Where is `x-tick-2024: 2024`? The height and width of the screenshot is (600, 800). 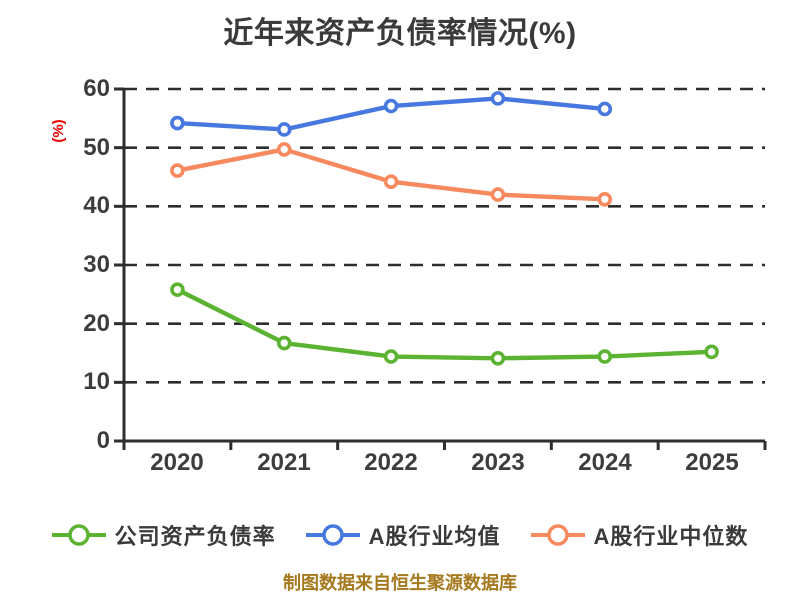 x-tick-2024: 2024 is located at coordinates (605, 462).